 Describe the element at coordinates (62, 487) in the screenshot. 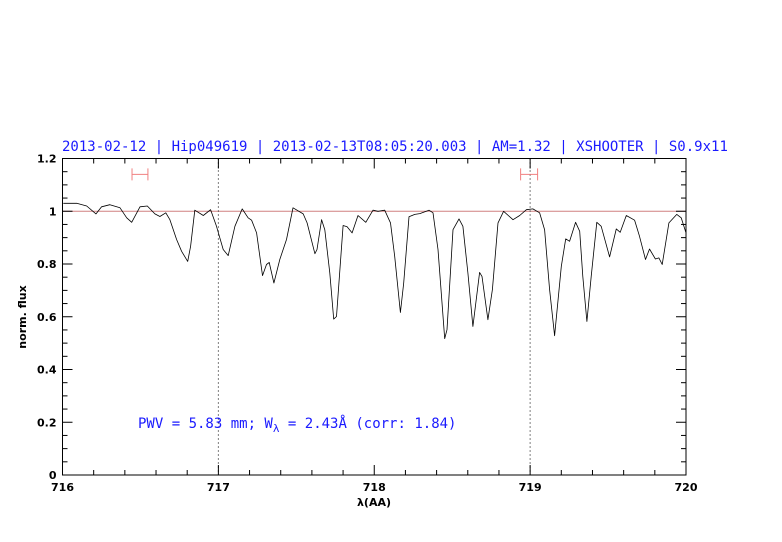

I see `x-tick-label: 716` at that location.